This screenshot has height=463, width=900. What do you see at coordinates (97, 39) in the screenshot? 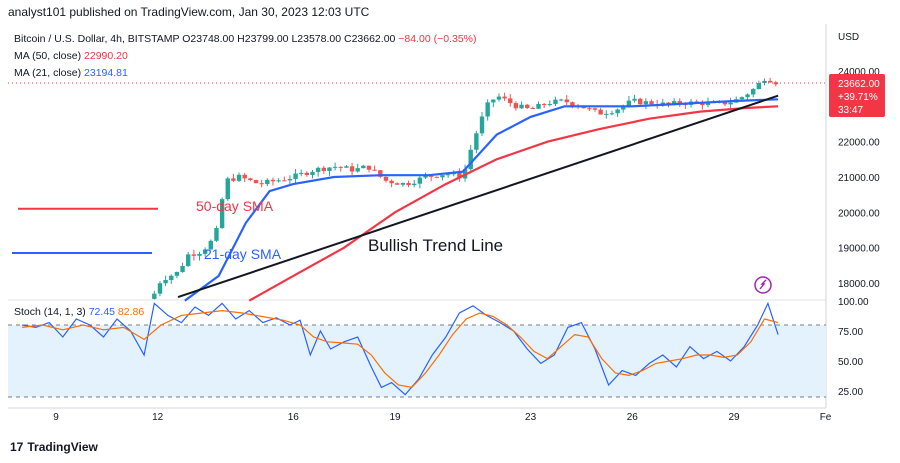
I see `symbol-label: Bitcoin / U.S. Dollar, 4h, BITSTAMP` at bounding box center [97, 39].